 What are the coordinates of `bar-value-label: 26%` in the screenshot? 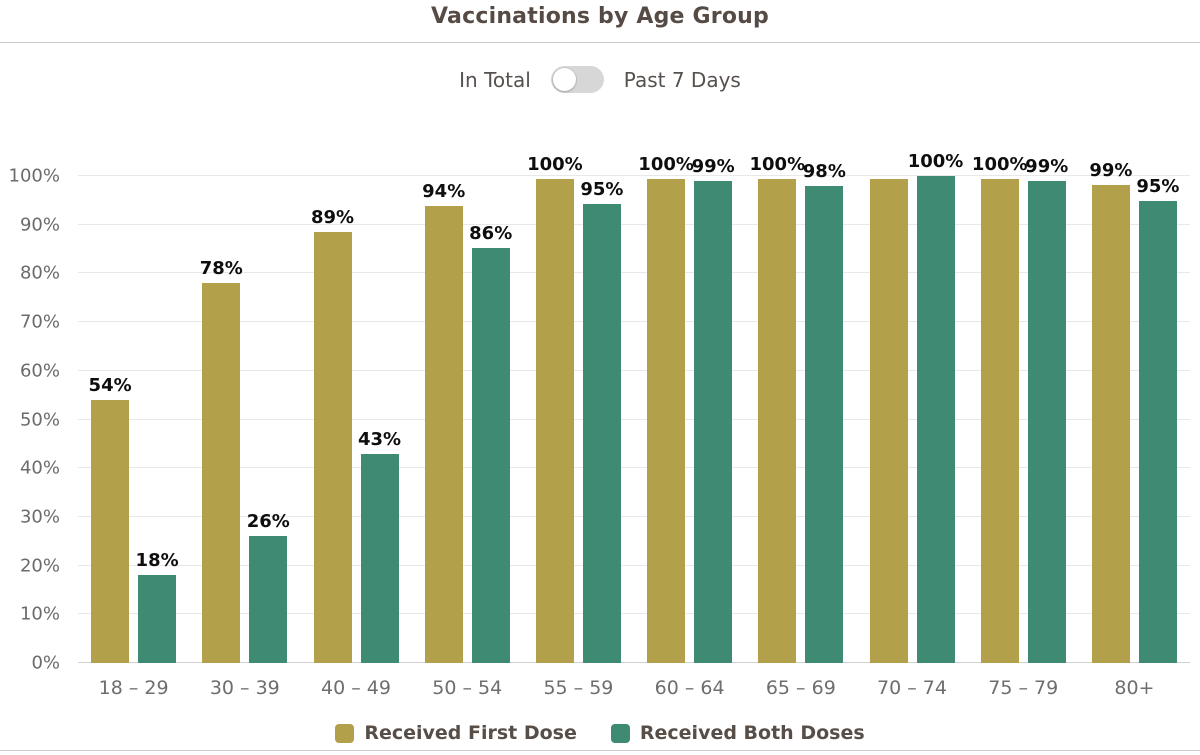 It's located at (268, 522).